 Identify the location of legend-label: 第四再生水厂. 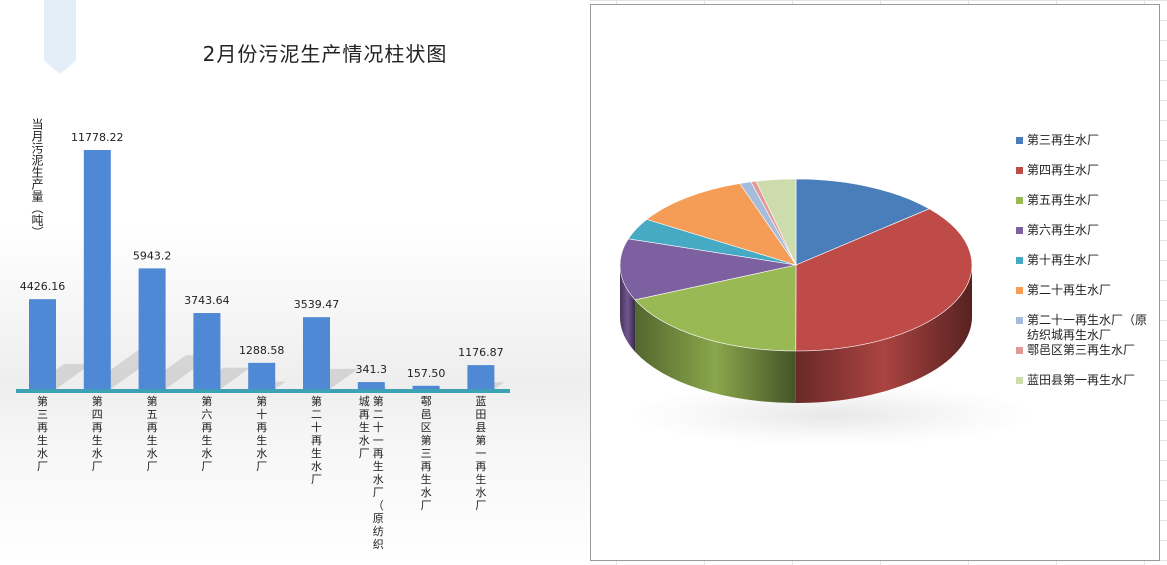
(1063, 170).